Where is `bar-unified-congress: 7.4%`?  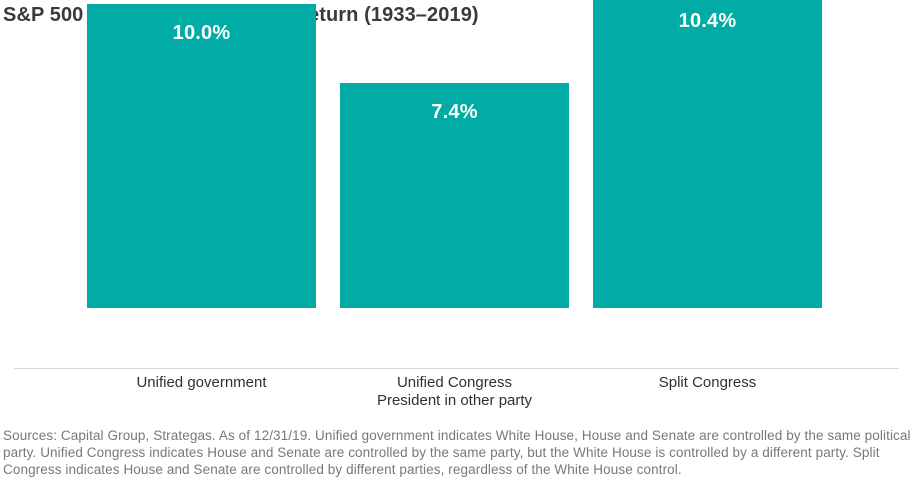 bar-unified-congress: 7.4% is located at coordinates (454, 195).